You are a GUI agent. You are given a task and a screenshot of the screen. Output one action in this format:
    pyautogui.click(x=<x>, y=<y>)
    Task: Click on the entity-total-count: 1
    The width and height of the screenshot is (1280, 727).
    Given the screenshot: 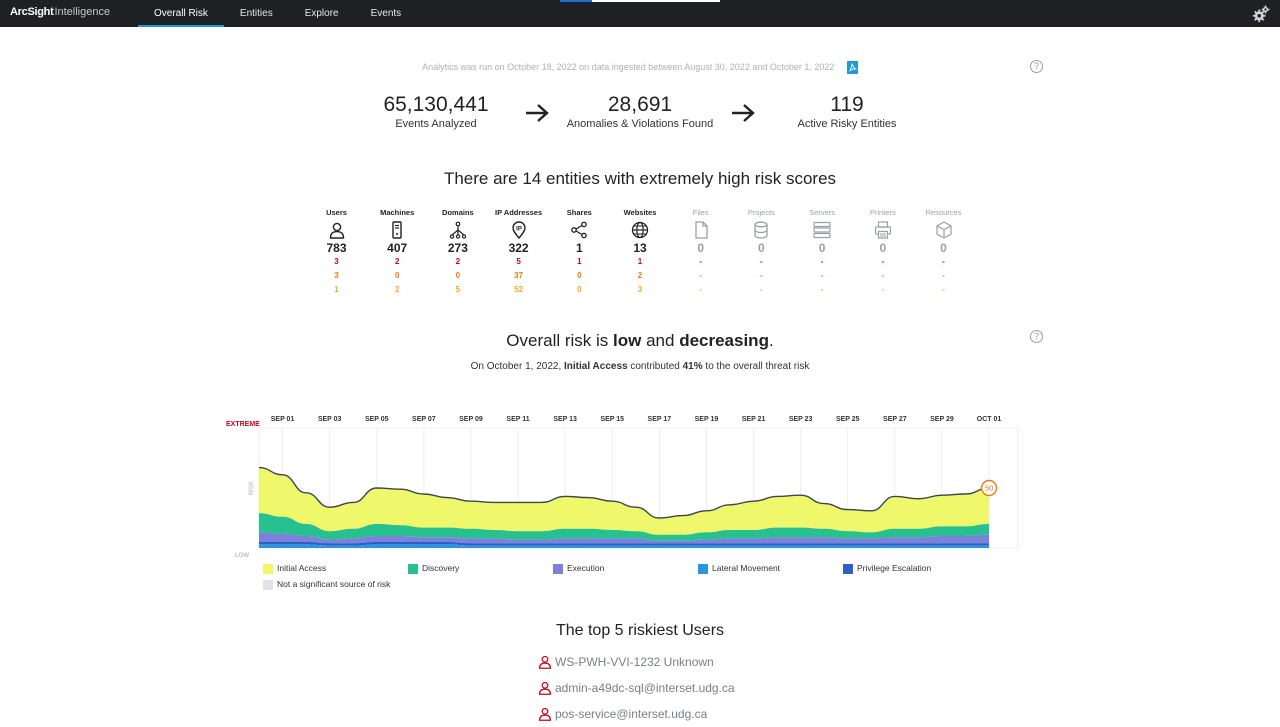 What is the action you would take?
    pyautogui.click(x=579, y=248)
    